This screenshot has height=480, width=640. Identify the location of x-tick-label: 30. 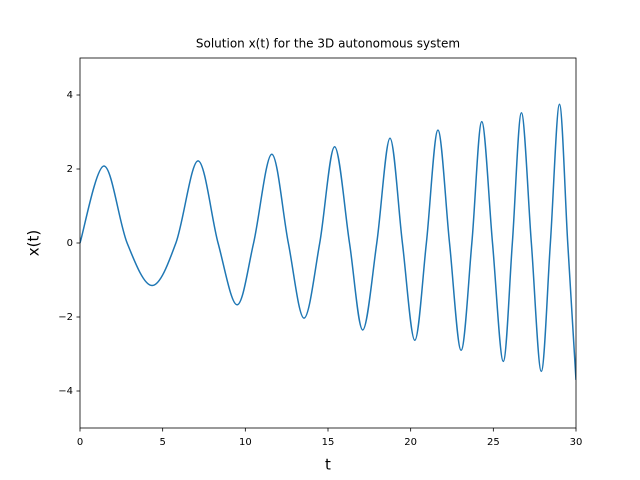
(576, 442).